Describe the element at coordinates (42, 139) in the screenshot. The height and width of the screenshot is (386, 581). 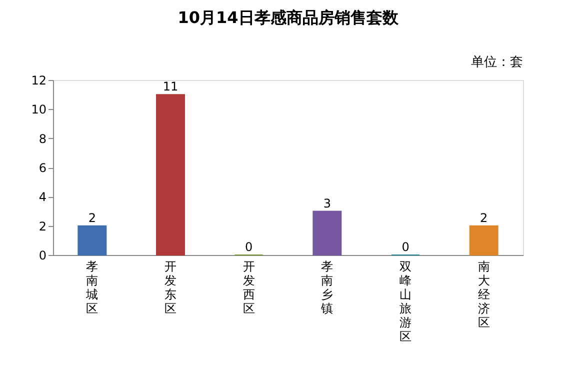
I see `y-tick-label: 8` at that location.